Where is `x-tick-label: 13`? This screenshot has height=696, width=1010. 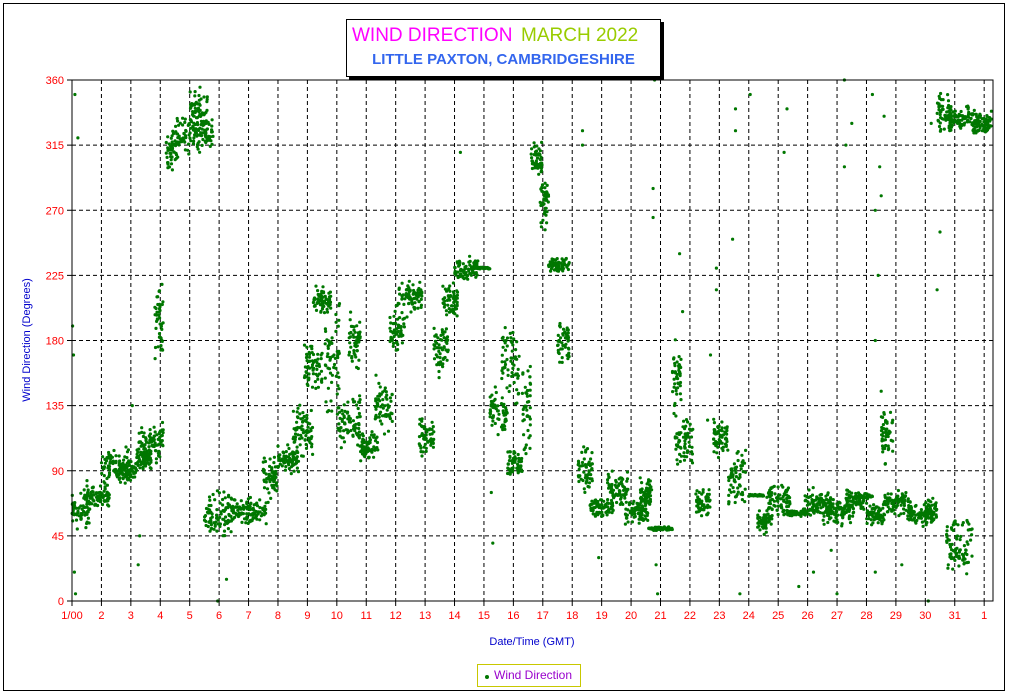 x-tick-label: 13 is located at coordinates (425, 616).